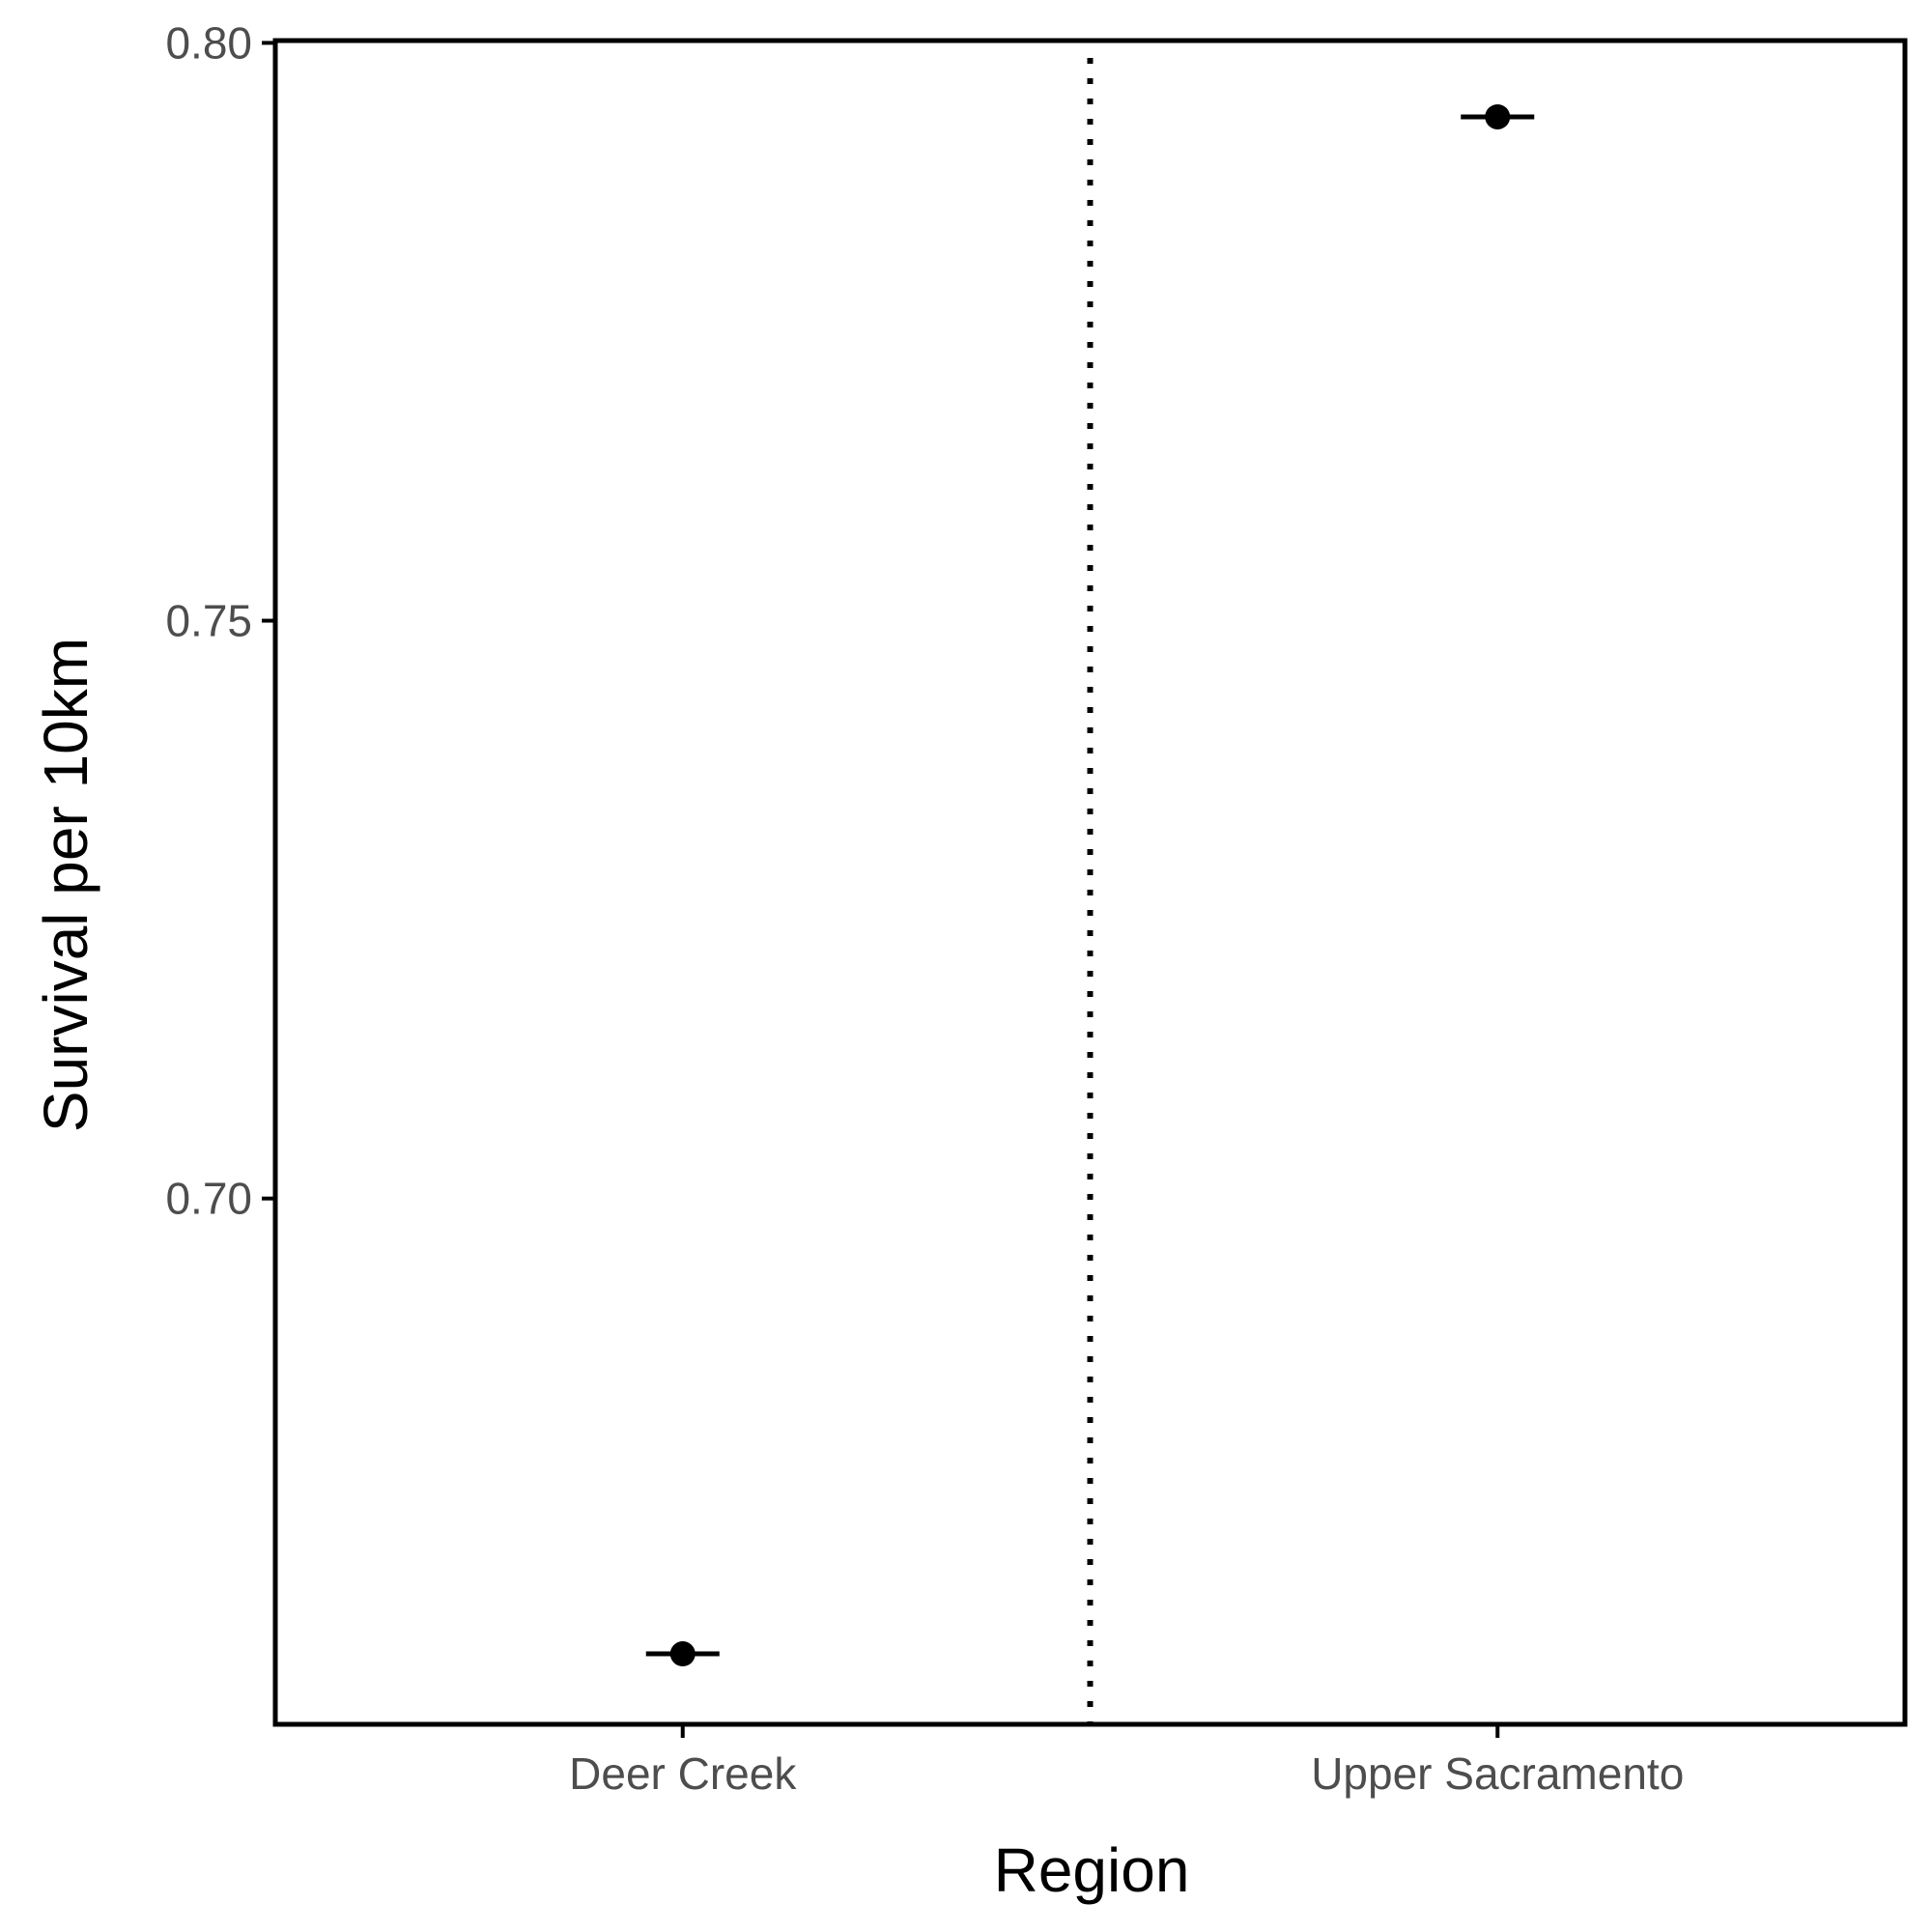  I want to click on y-axis-title: Survival per 10km, so click(65, 885).